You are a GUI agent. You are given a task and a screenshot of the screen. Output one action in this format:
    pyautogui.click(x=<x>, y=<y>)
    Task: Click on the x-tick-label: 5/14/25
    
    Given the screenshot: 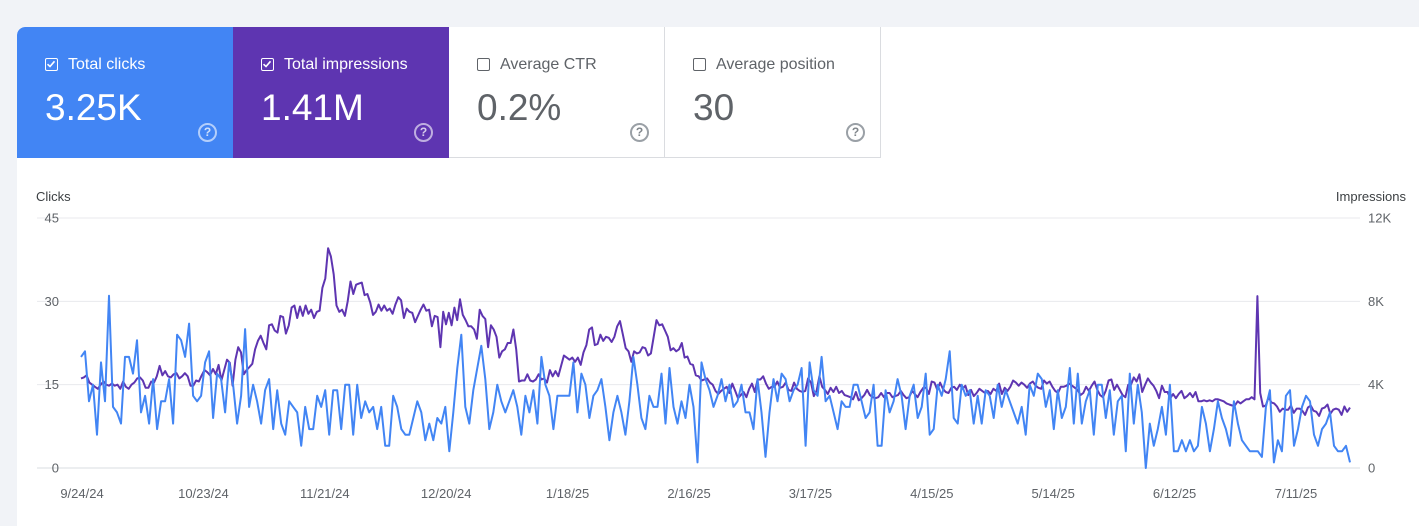 What is the action you would take?
    pyautogui.click(x=1053, y=493)
    